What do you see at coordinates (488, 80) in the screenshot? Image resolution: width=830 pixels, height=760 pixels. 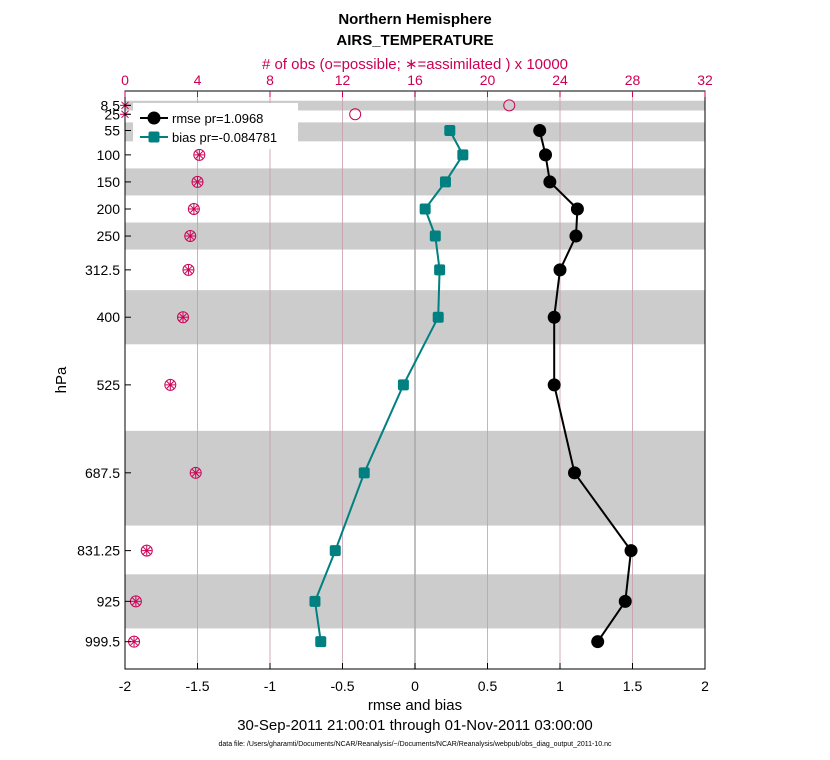 I see `top-tick-label: 20` at bounding box center [488, 80].